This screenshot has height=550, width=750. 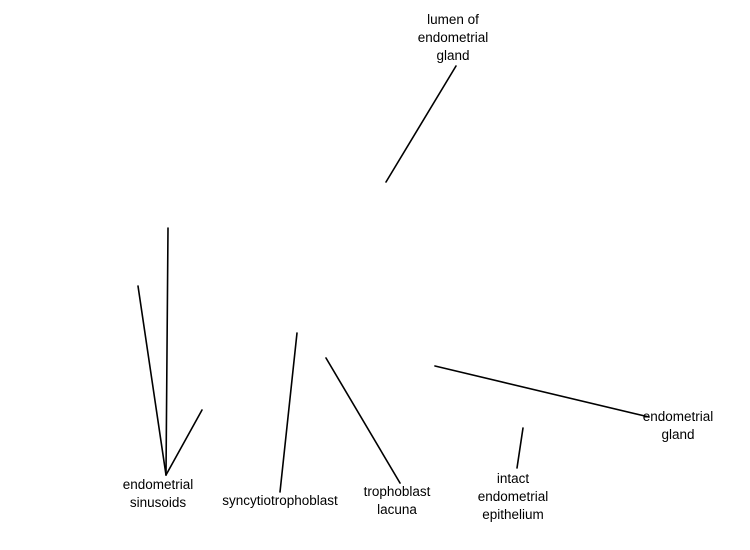 I want to click on label-line: syncytiotrophoblast, so click(x=280, y=500).